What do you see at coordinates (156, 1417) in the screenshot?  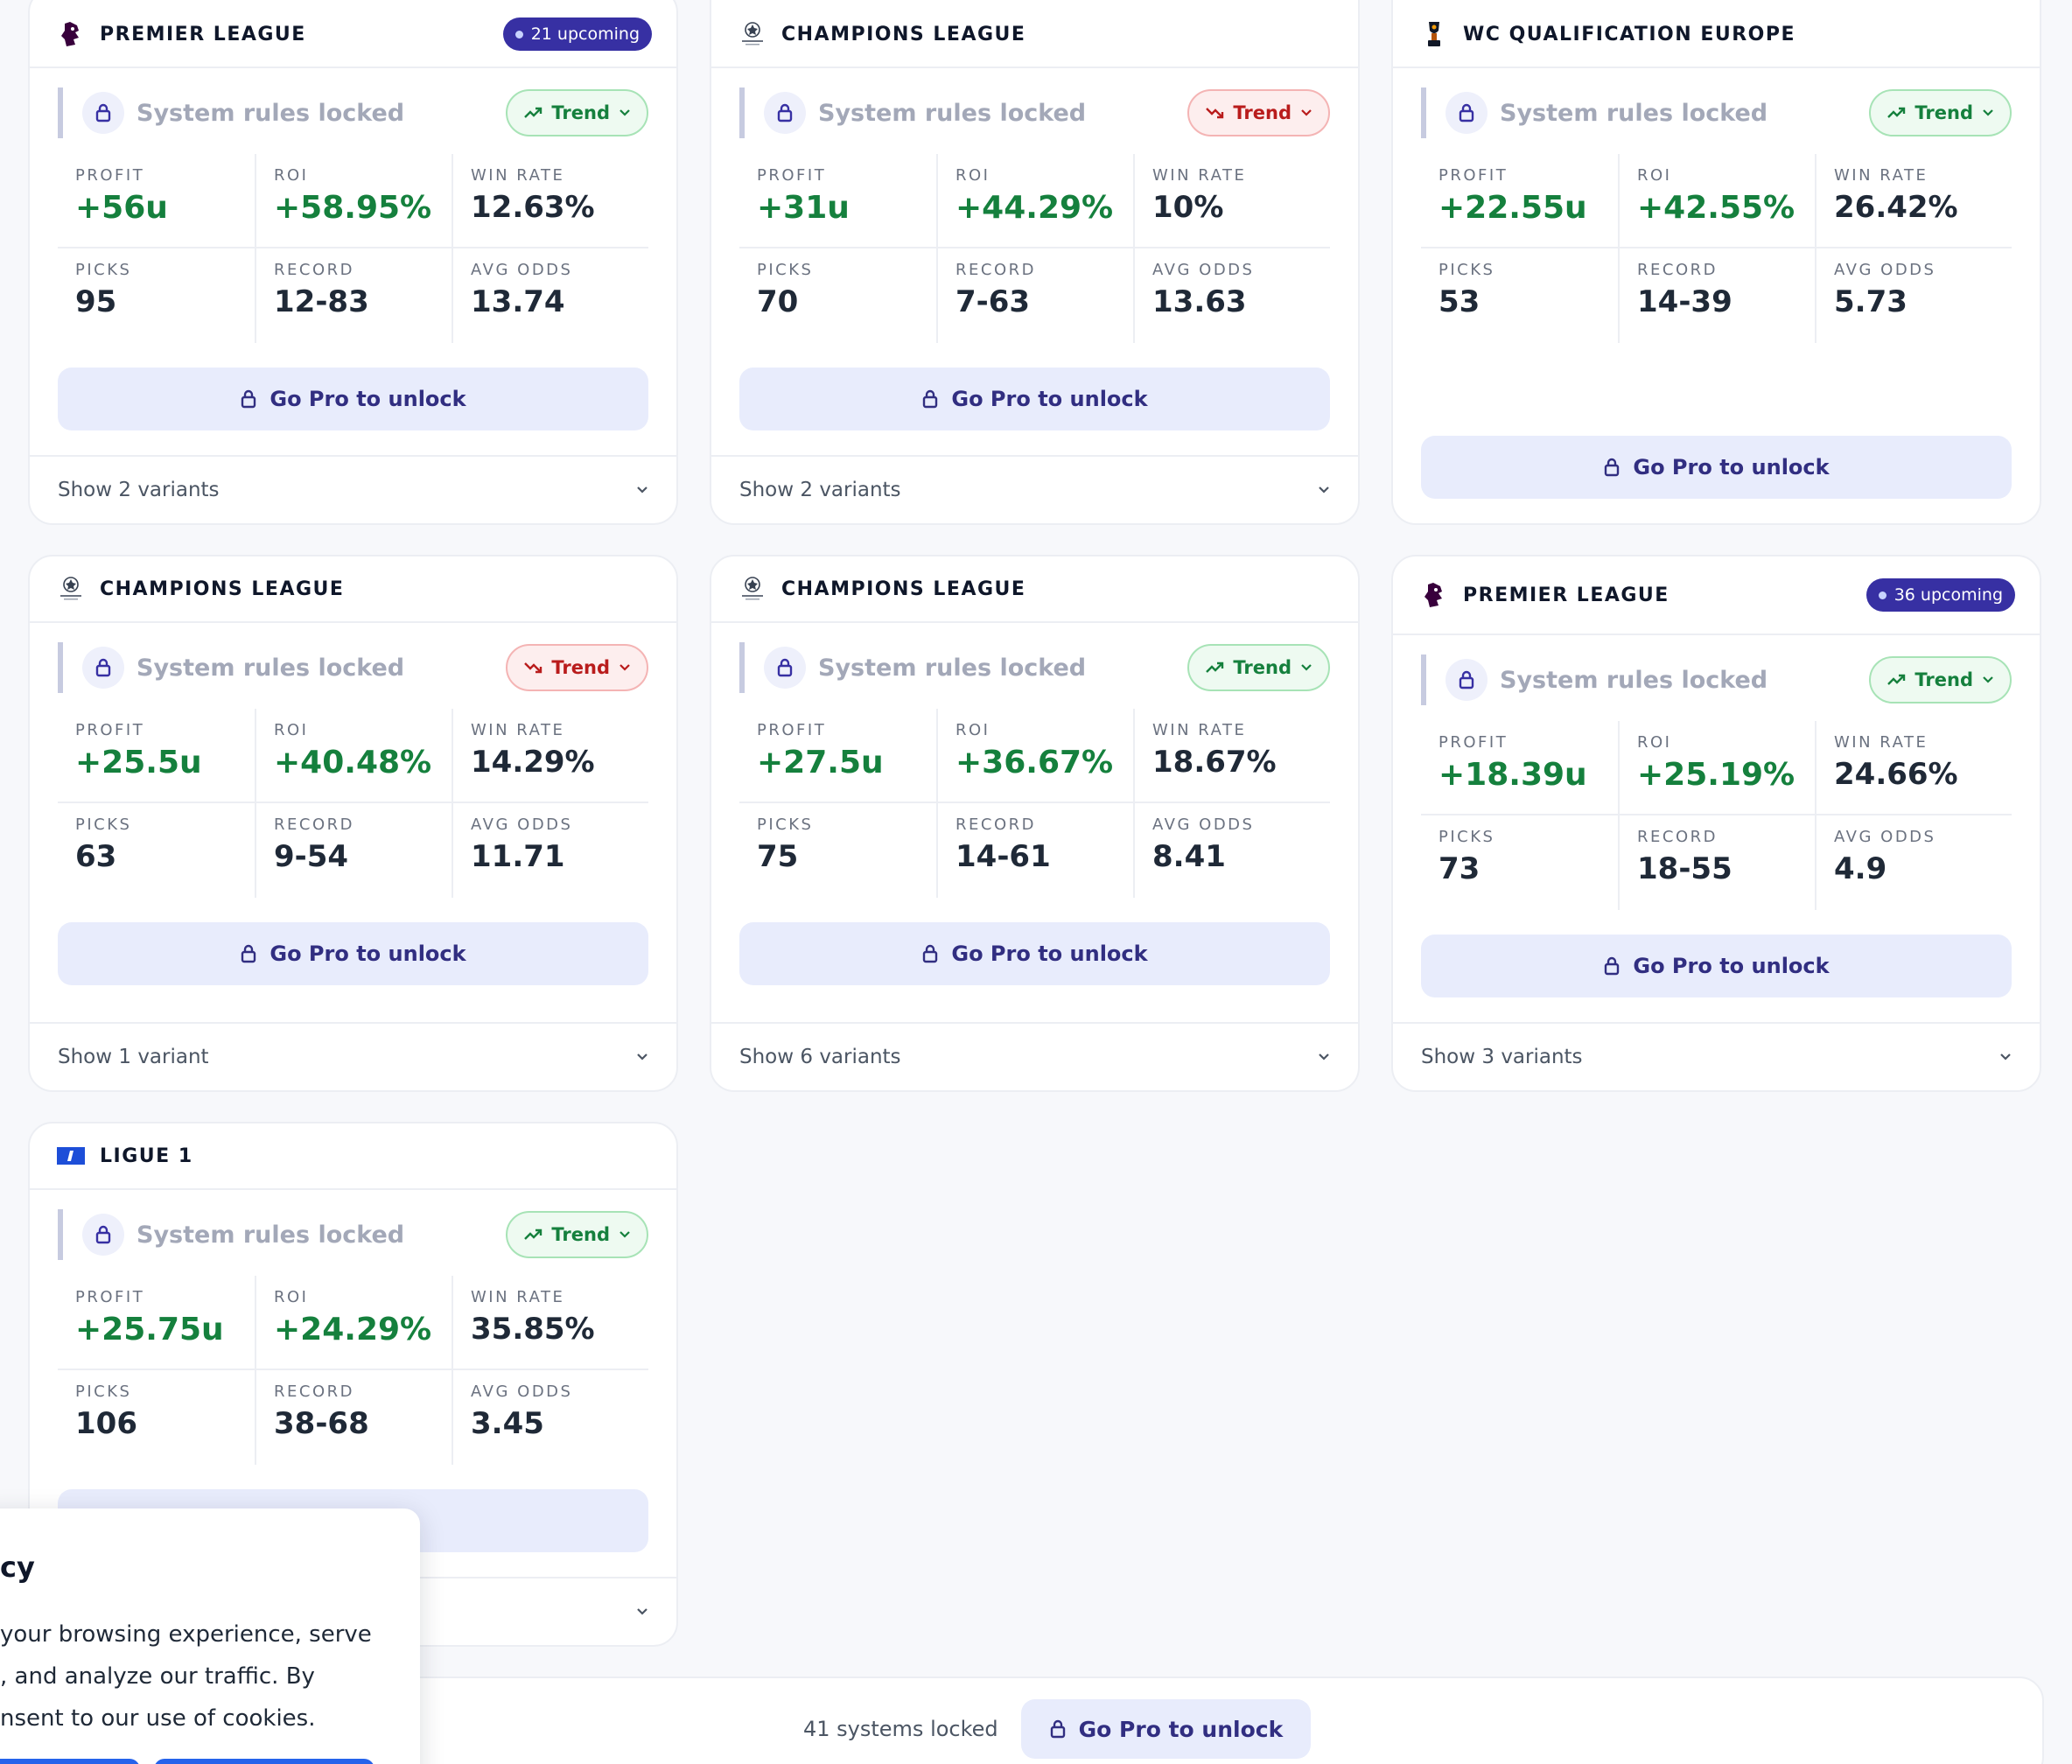 I see `stat-picks: PICKS 106` at bounding box center [156, 1417].